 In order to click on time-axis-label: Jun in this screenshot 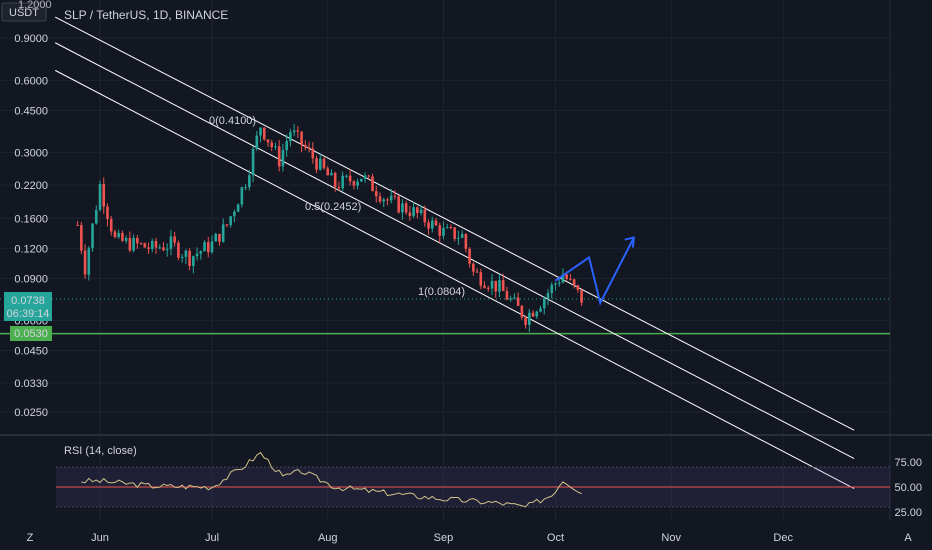, I will do `click(100, 538)`.